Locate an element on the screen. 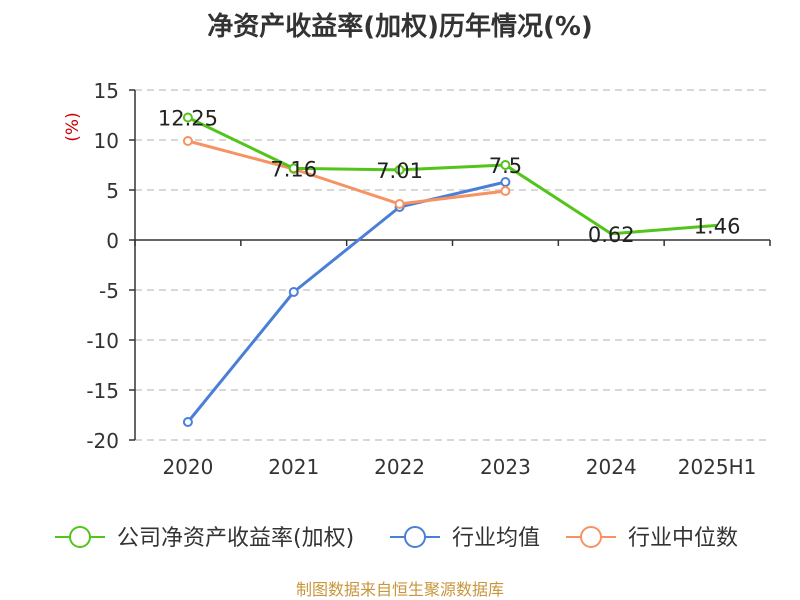  legend-label: 公司净资产收益率(加权) is located at coordinates (235, 538).